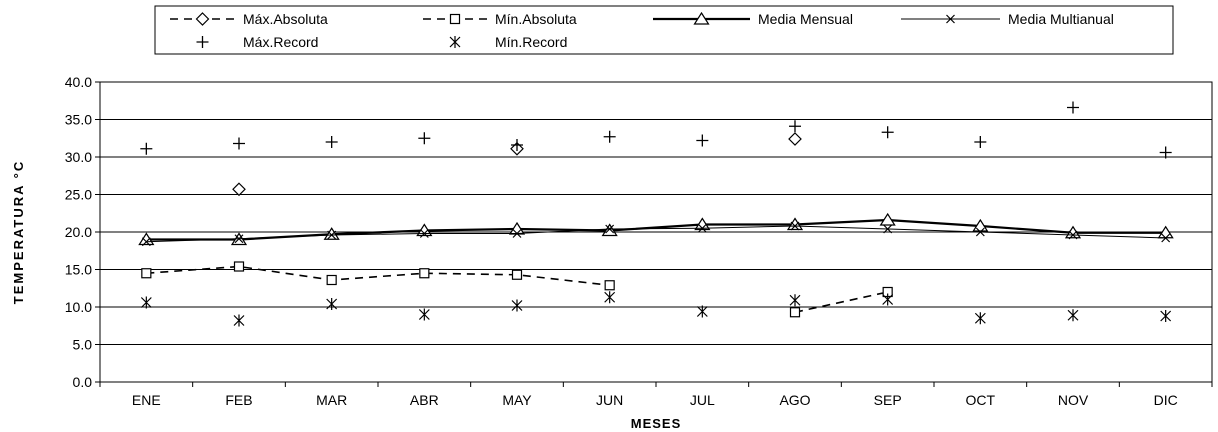  What do you see at coordinates (83, 382) in the screenshot?
I see `y-tick-label: 0.0` at bounding box center [83, 382].